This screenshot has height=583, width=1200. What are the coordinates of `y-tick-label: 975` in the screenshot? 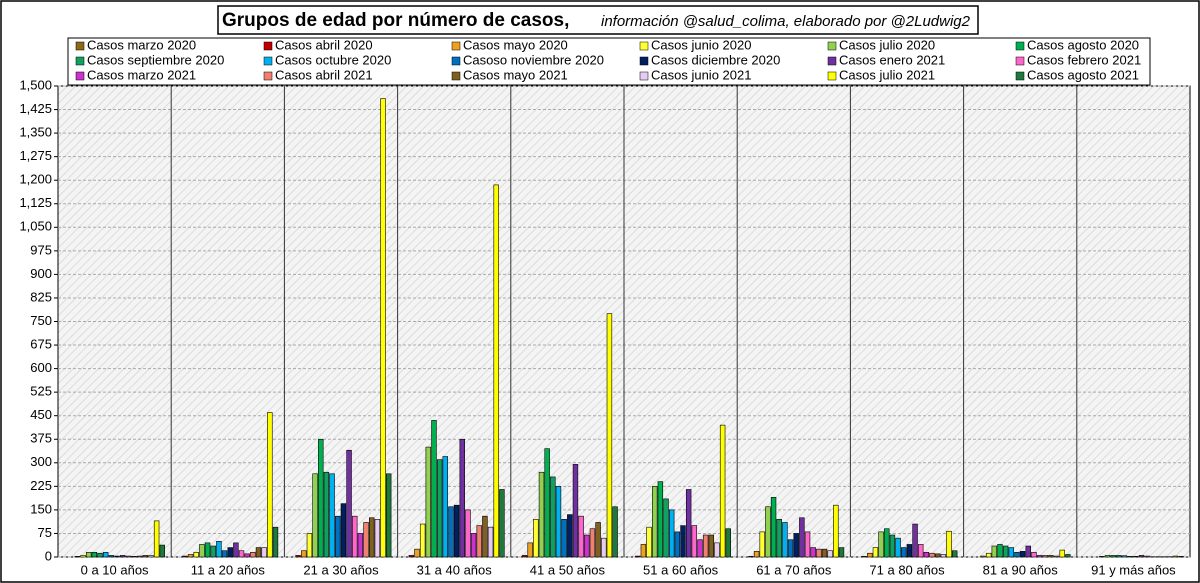 It's located at (41, 249).